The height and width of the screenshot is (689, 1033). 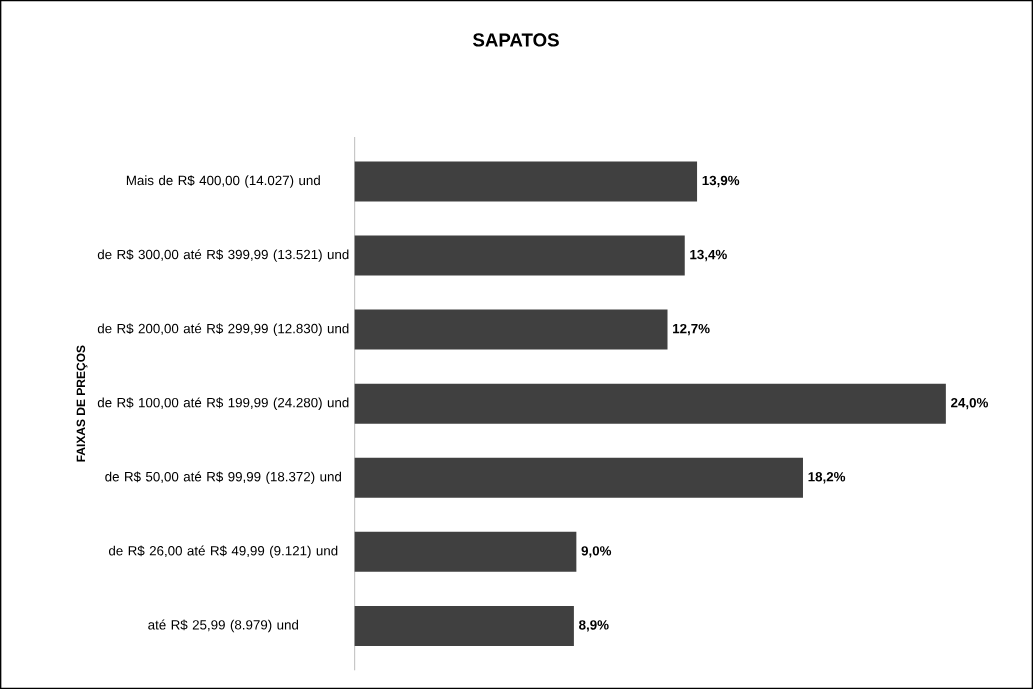 What do you see at coordinates (223, 255) in the screenshot?
I see `y-tick-label: de R$ 300,00 até R$ 399,99 (13.521) und` at bounding box center [223, 255].